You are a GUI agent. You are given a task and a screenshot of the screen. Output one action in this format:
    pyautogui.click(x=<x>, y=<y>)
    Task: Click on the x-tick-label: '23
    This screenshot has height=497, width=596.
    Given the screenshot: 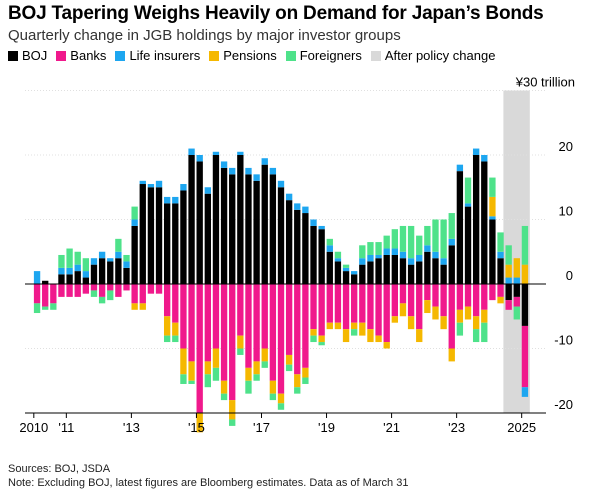 What is the action you would take?
    pyautogui.click(x=456, y=427)
    